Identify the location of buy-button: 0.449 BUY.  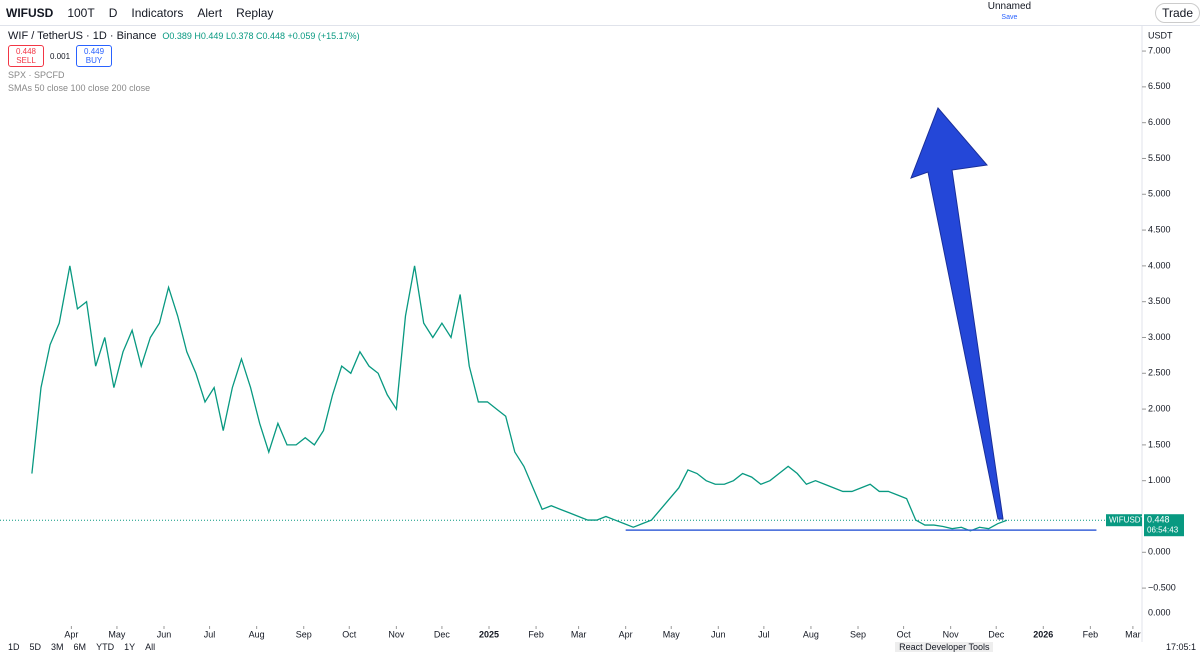
(94, 56).